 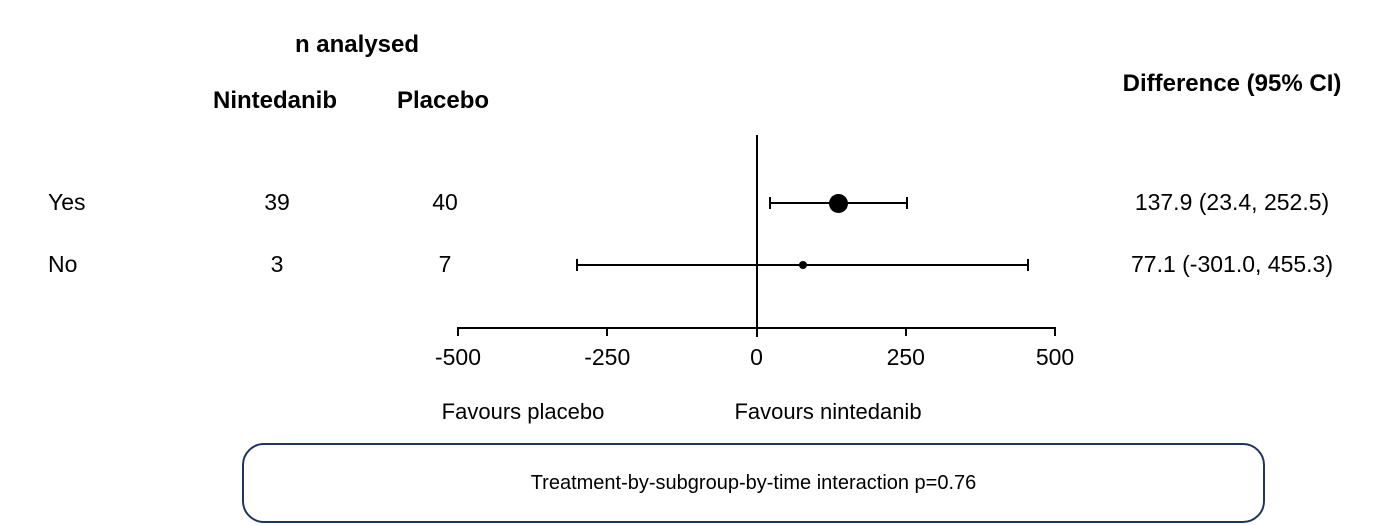 I want to click on nintedanib-count: 3, so click(x=277, y=264).